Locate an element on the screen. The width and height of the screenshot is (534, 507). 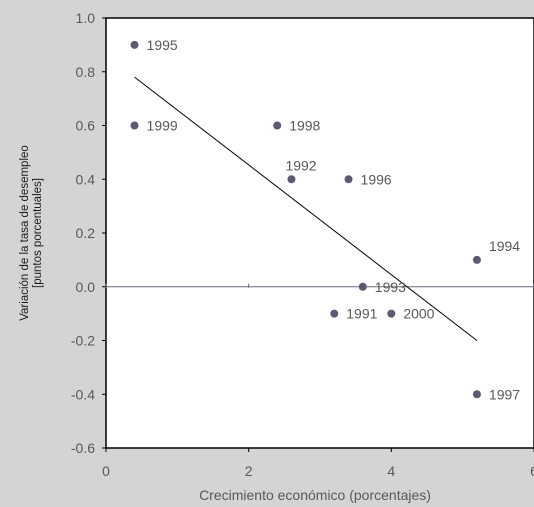
point-label-1994: 1994 is located at coordinates (504, 246).